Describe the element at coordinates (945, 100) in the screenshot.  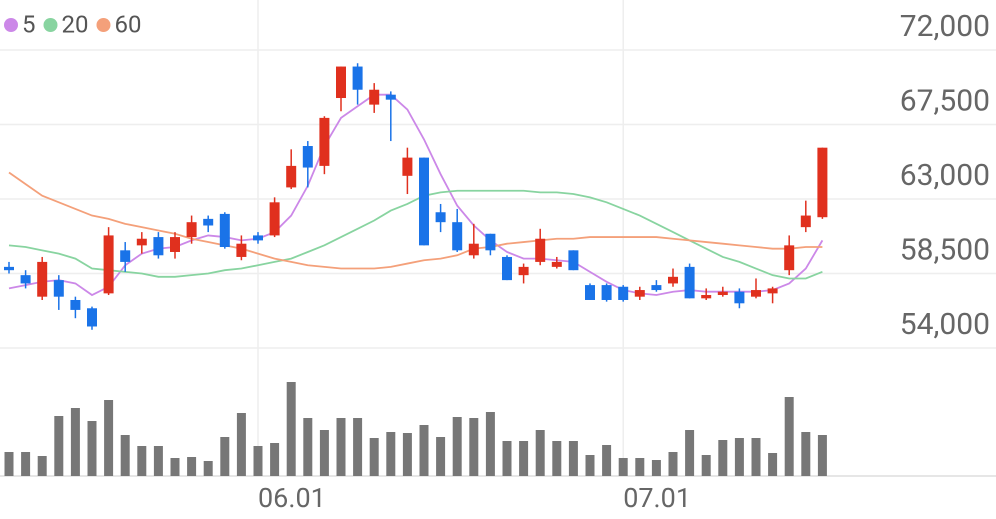
I see `y-tick-label: 67,500` at that location.